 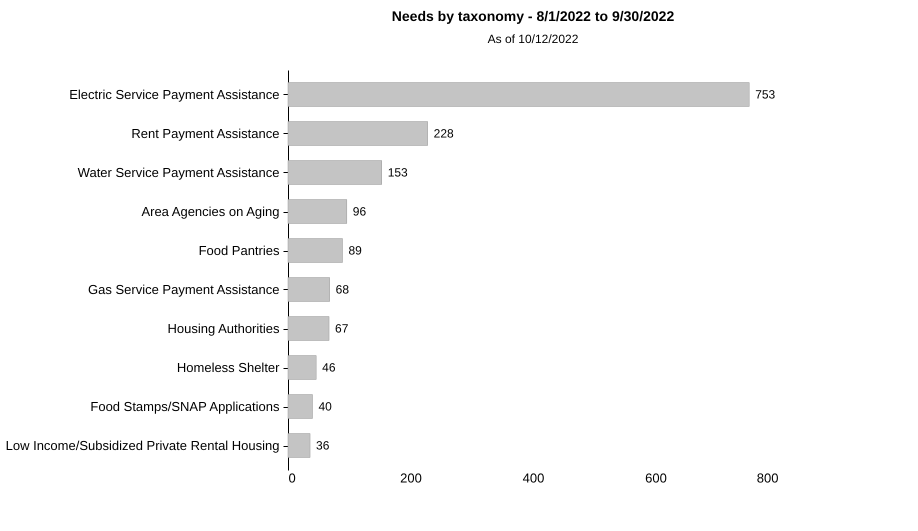 I want to click on y-tick-label: Food Pantries, so click(x=239, y=250).